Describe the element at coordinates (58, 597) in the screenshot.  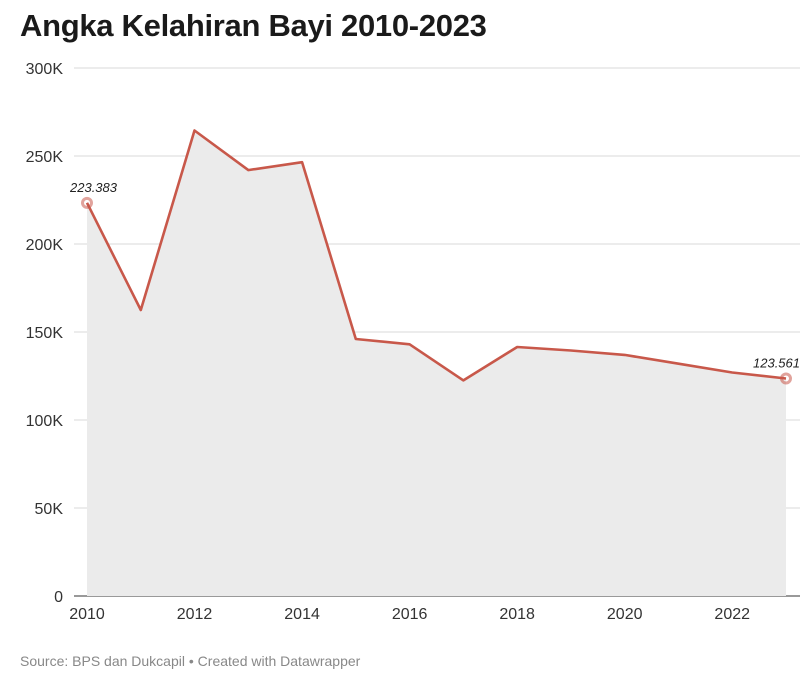
I see `y-tick-label: 0` at that location.